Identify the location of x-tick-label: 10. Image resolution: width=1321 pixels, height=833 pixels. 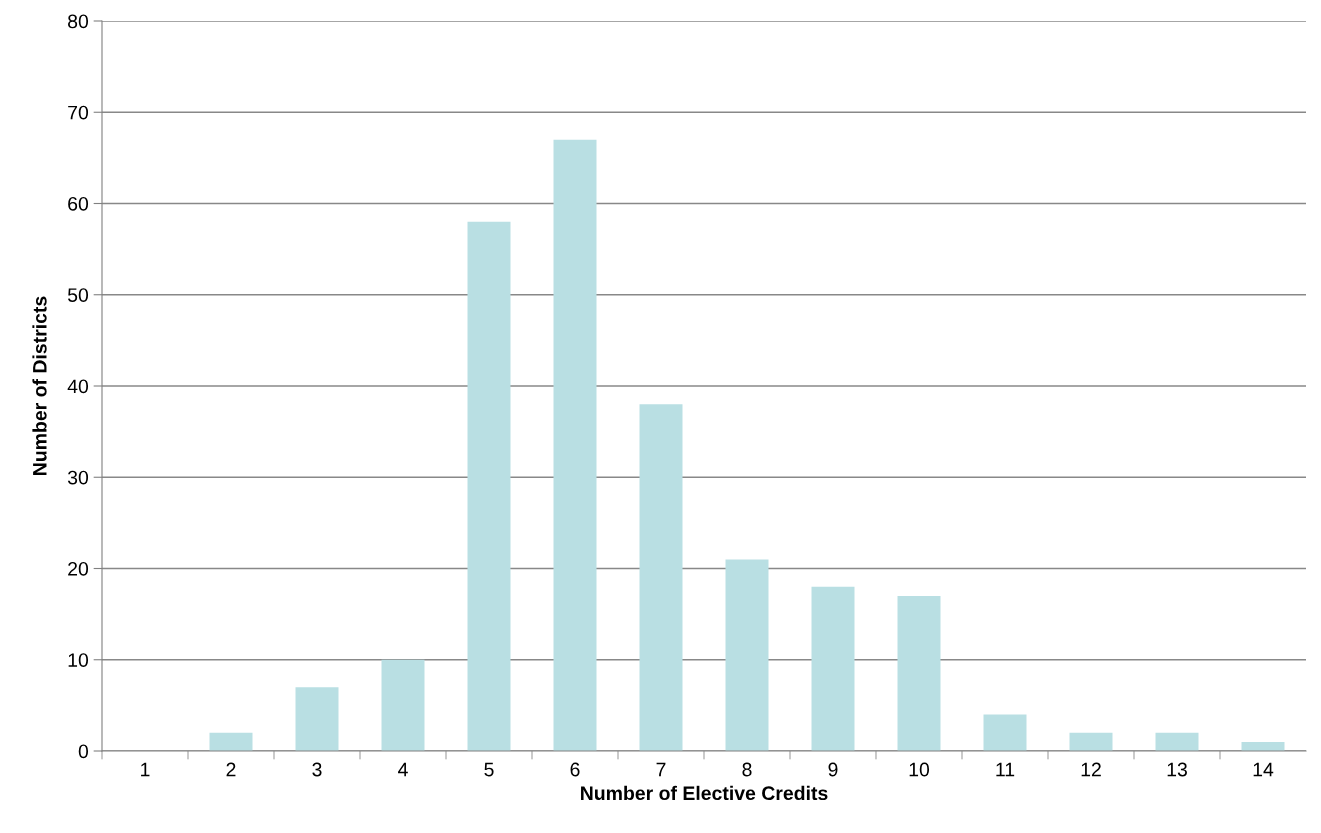
(919, 769).